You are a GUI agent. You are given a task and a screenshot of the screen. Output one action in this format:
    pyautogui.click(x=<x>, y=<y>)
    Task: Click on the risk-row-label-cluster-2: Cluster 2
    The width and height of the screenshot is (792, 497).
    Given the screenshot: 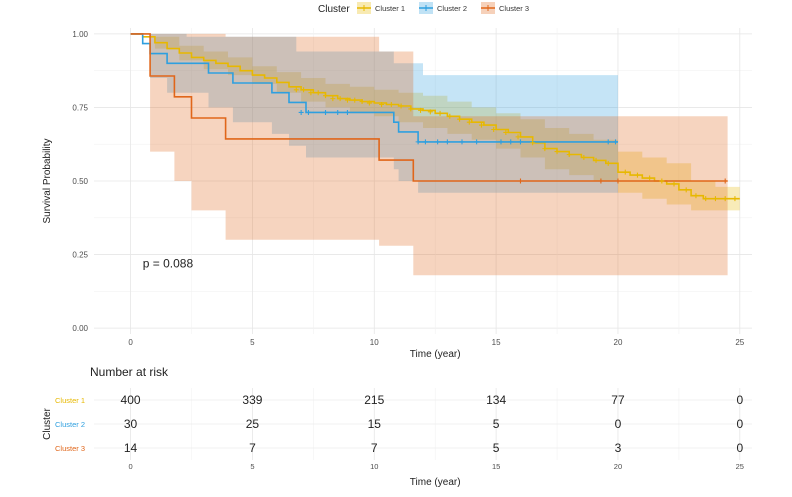 What is the action you would take?
    pyautogui.click(x=70, y=424)
    